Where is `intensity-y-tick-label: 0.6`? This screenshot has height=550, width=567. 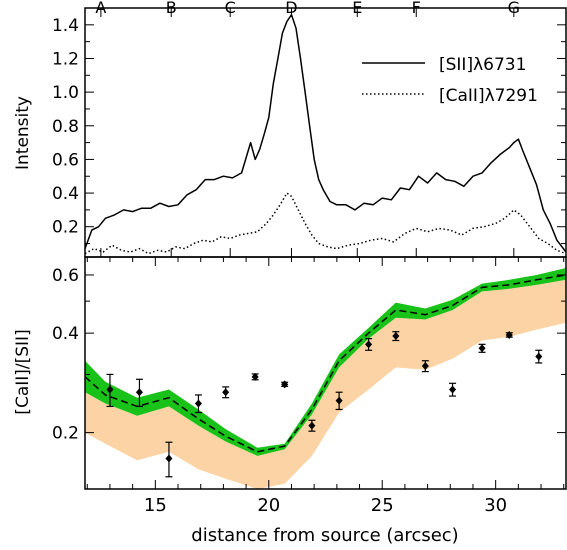
intensity-y-tick-label: 0.6 is located at coordinates (65, 160).